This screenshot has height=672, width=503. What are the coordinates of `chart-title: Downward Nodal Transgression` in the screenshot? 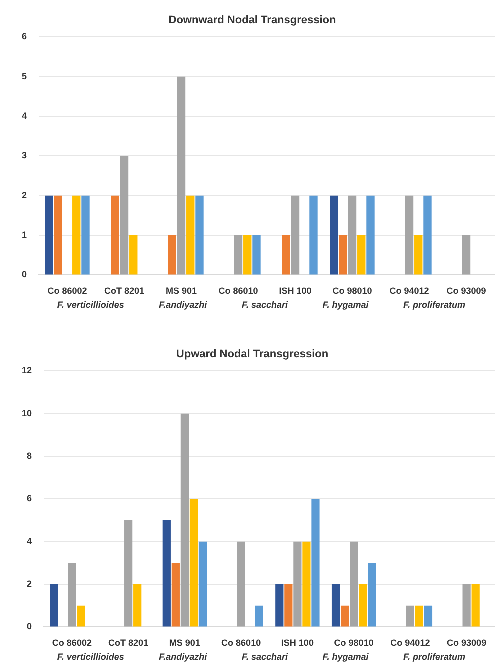 It's located at (252, 20).